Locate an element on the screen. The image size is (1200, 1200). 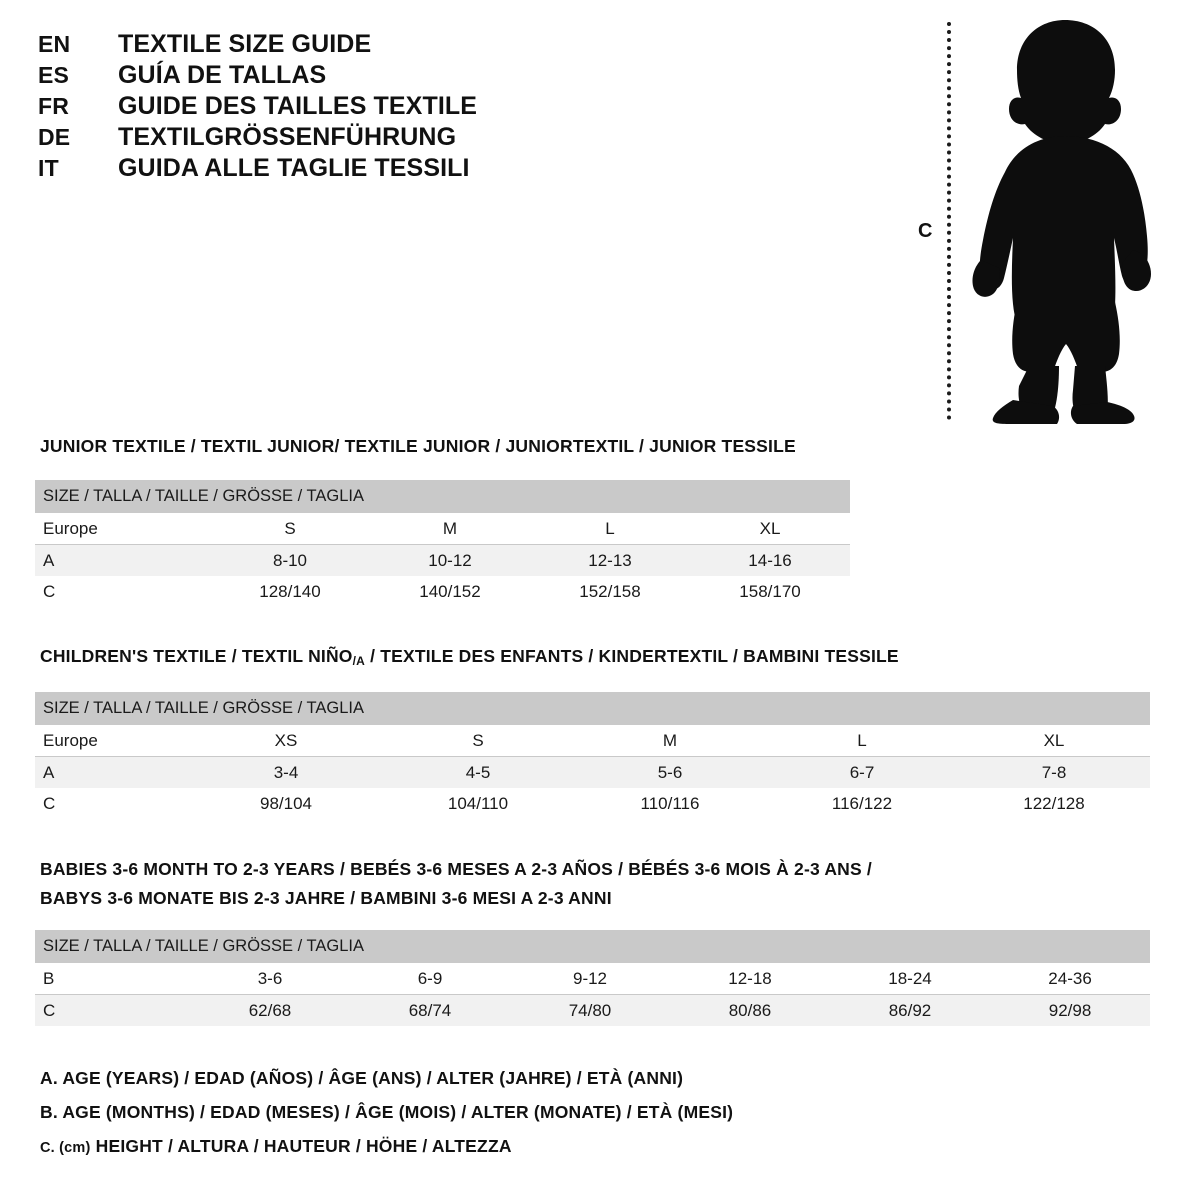
language-row-es: ES GUÍA DE TALLAS is located at coordinates (318, 76).